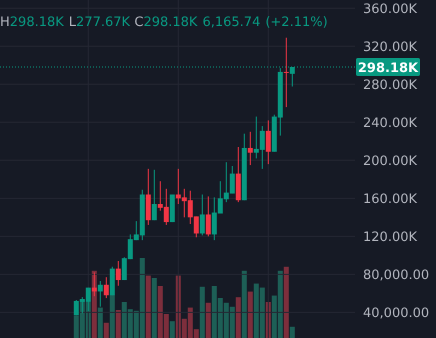 The image size is (436, 338). What do you see at coordinates (390, 123) in the screenshot?
I see `y-tick-label: 240.00K` at bounding box center [390, 123].